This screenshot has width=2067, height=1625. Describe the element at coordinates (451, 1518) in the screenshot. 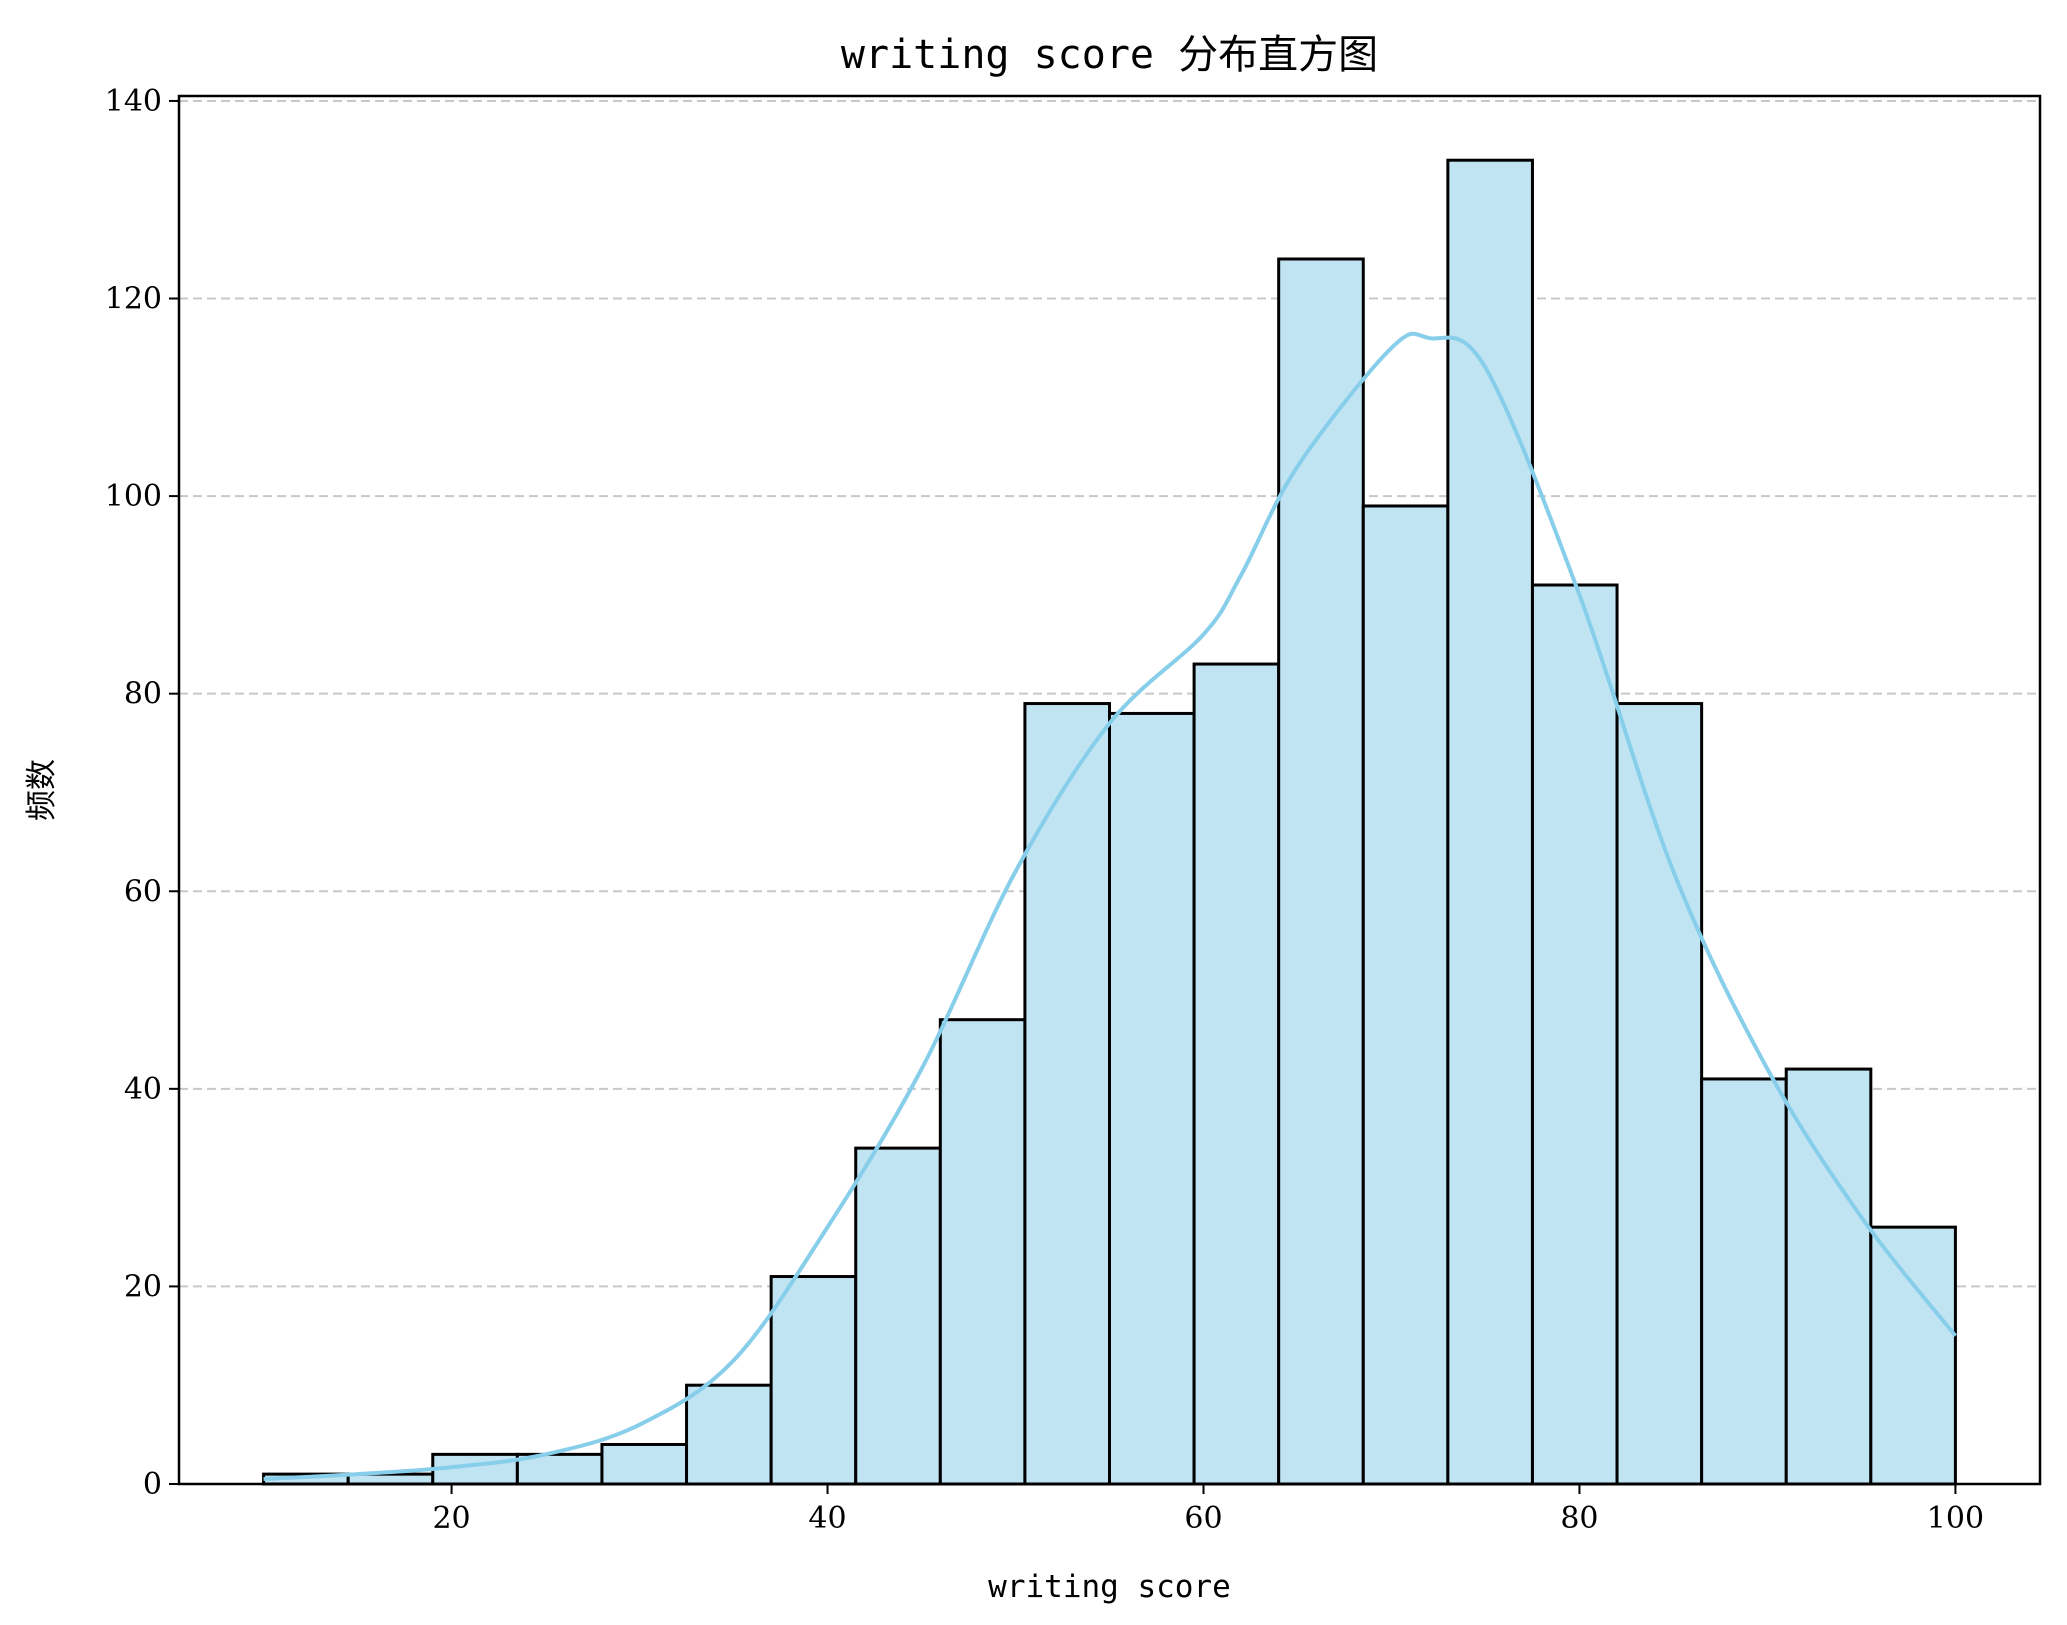

I see `x-tick-label-20: 20` at that location.